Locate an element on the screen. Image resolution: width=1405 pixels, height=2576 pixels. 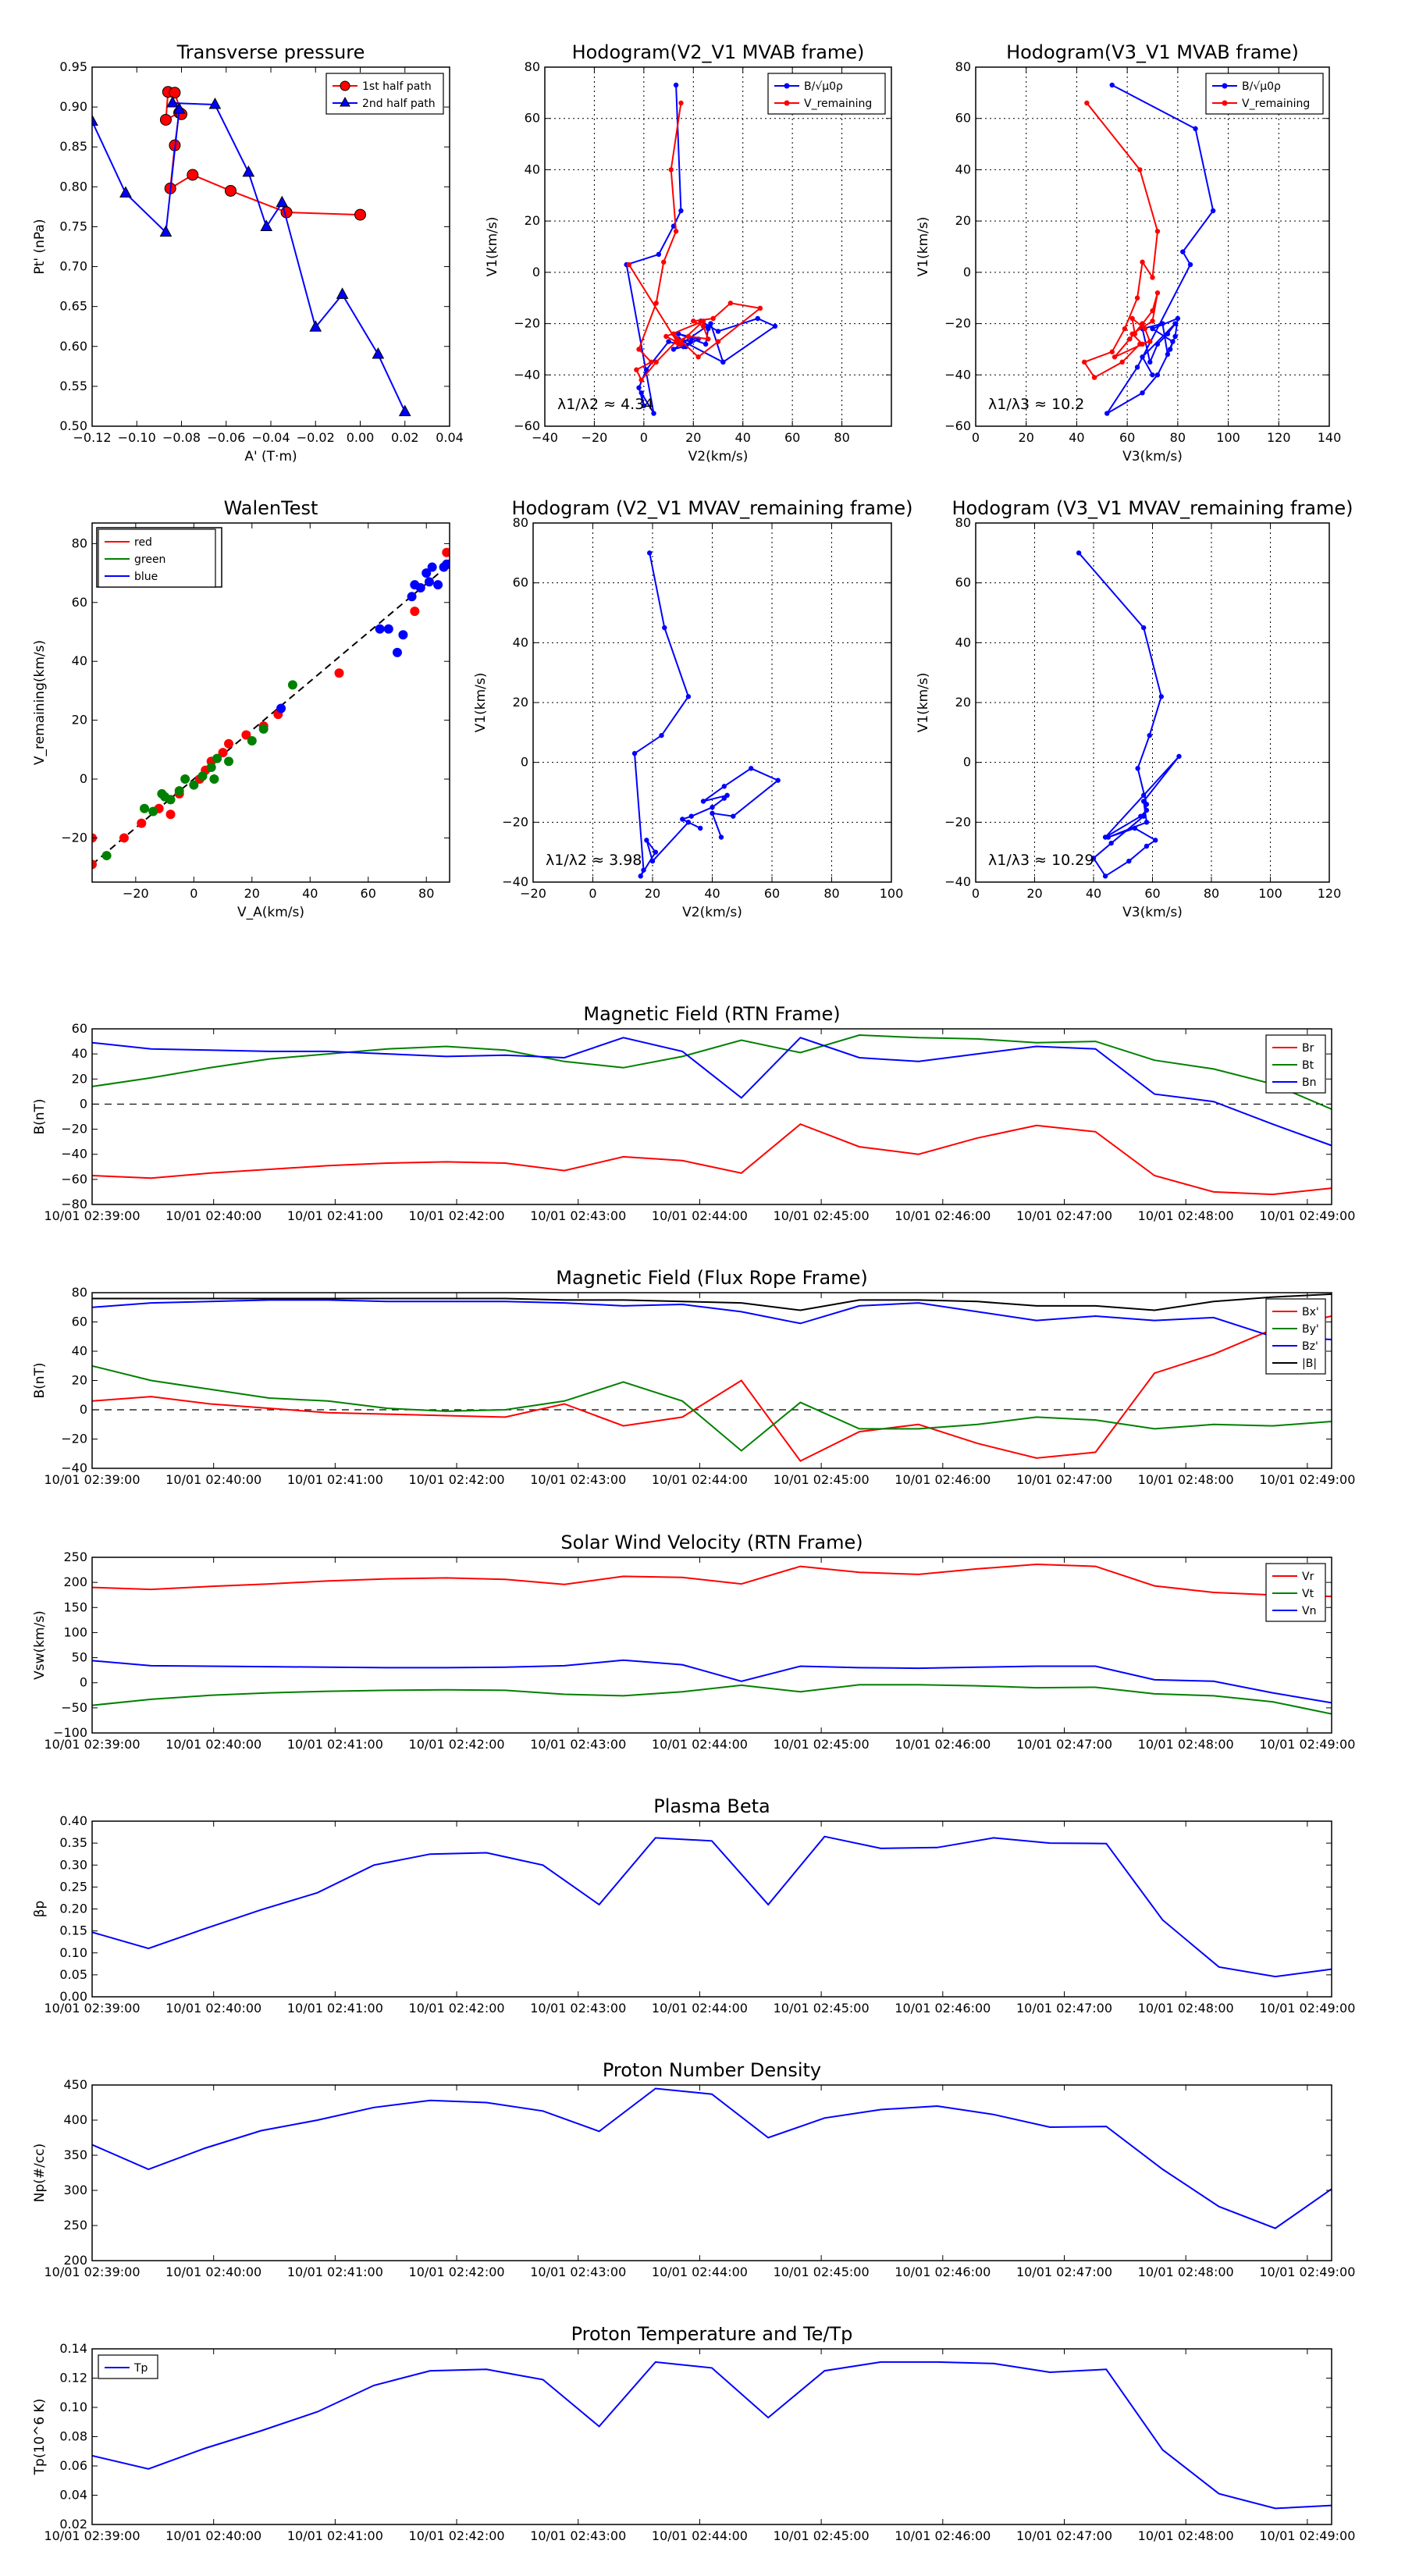
legend-box is located at coordinates (826, 94).